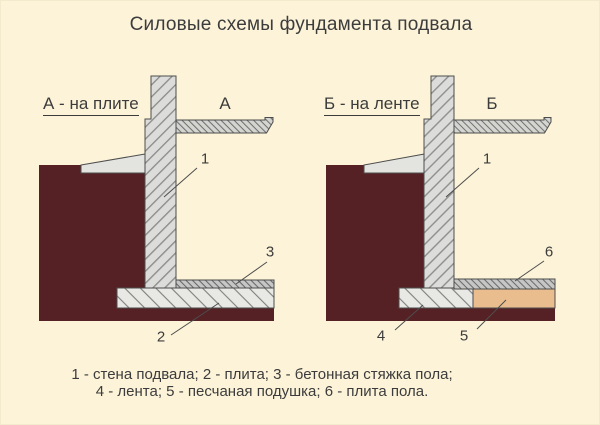 The width and height of the screenshot is (600, 425). I want to click on leader-line-b5, so click(491, 314).